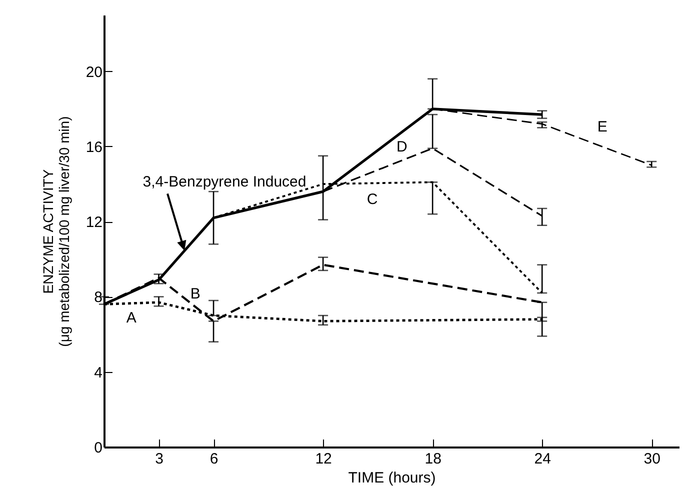  I want to click on series-label: E, so click(602, 127).